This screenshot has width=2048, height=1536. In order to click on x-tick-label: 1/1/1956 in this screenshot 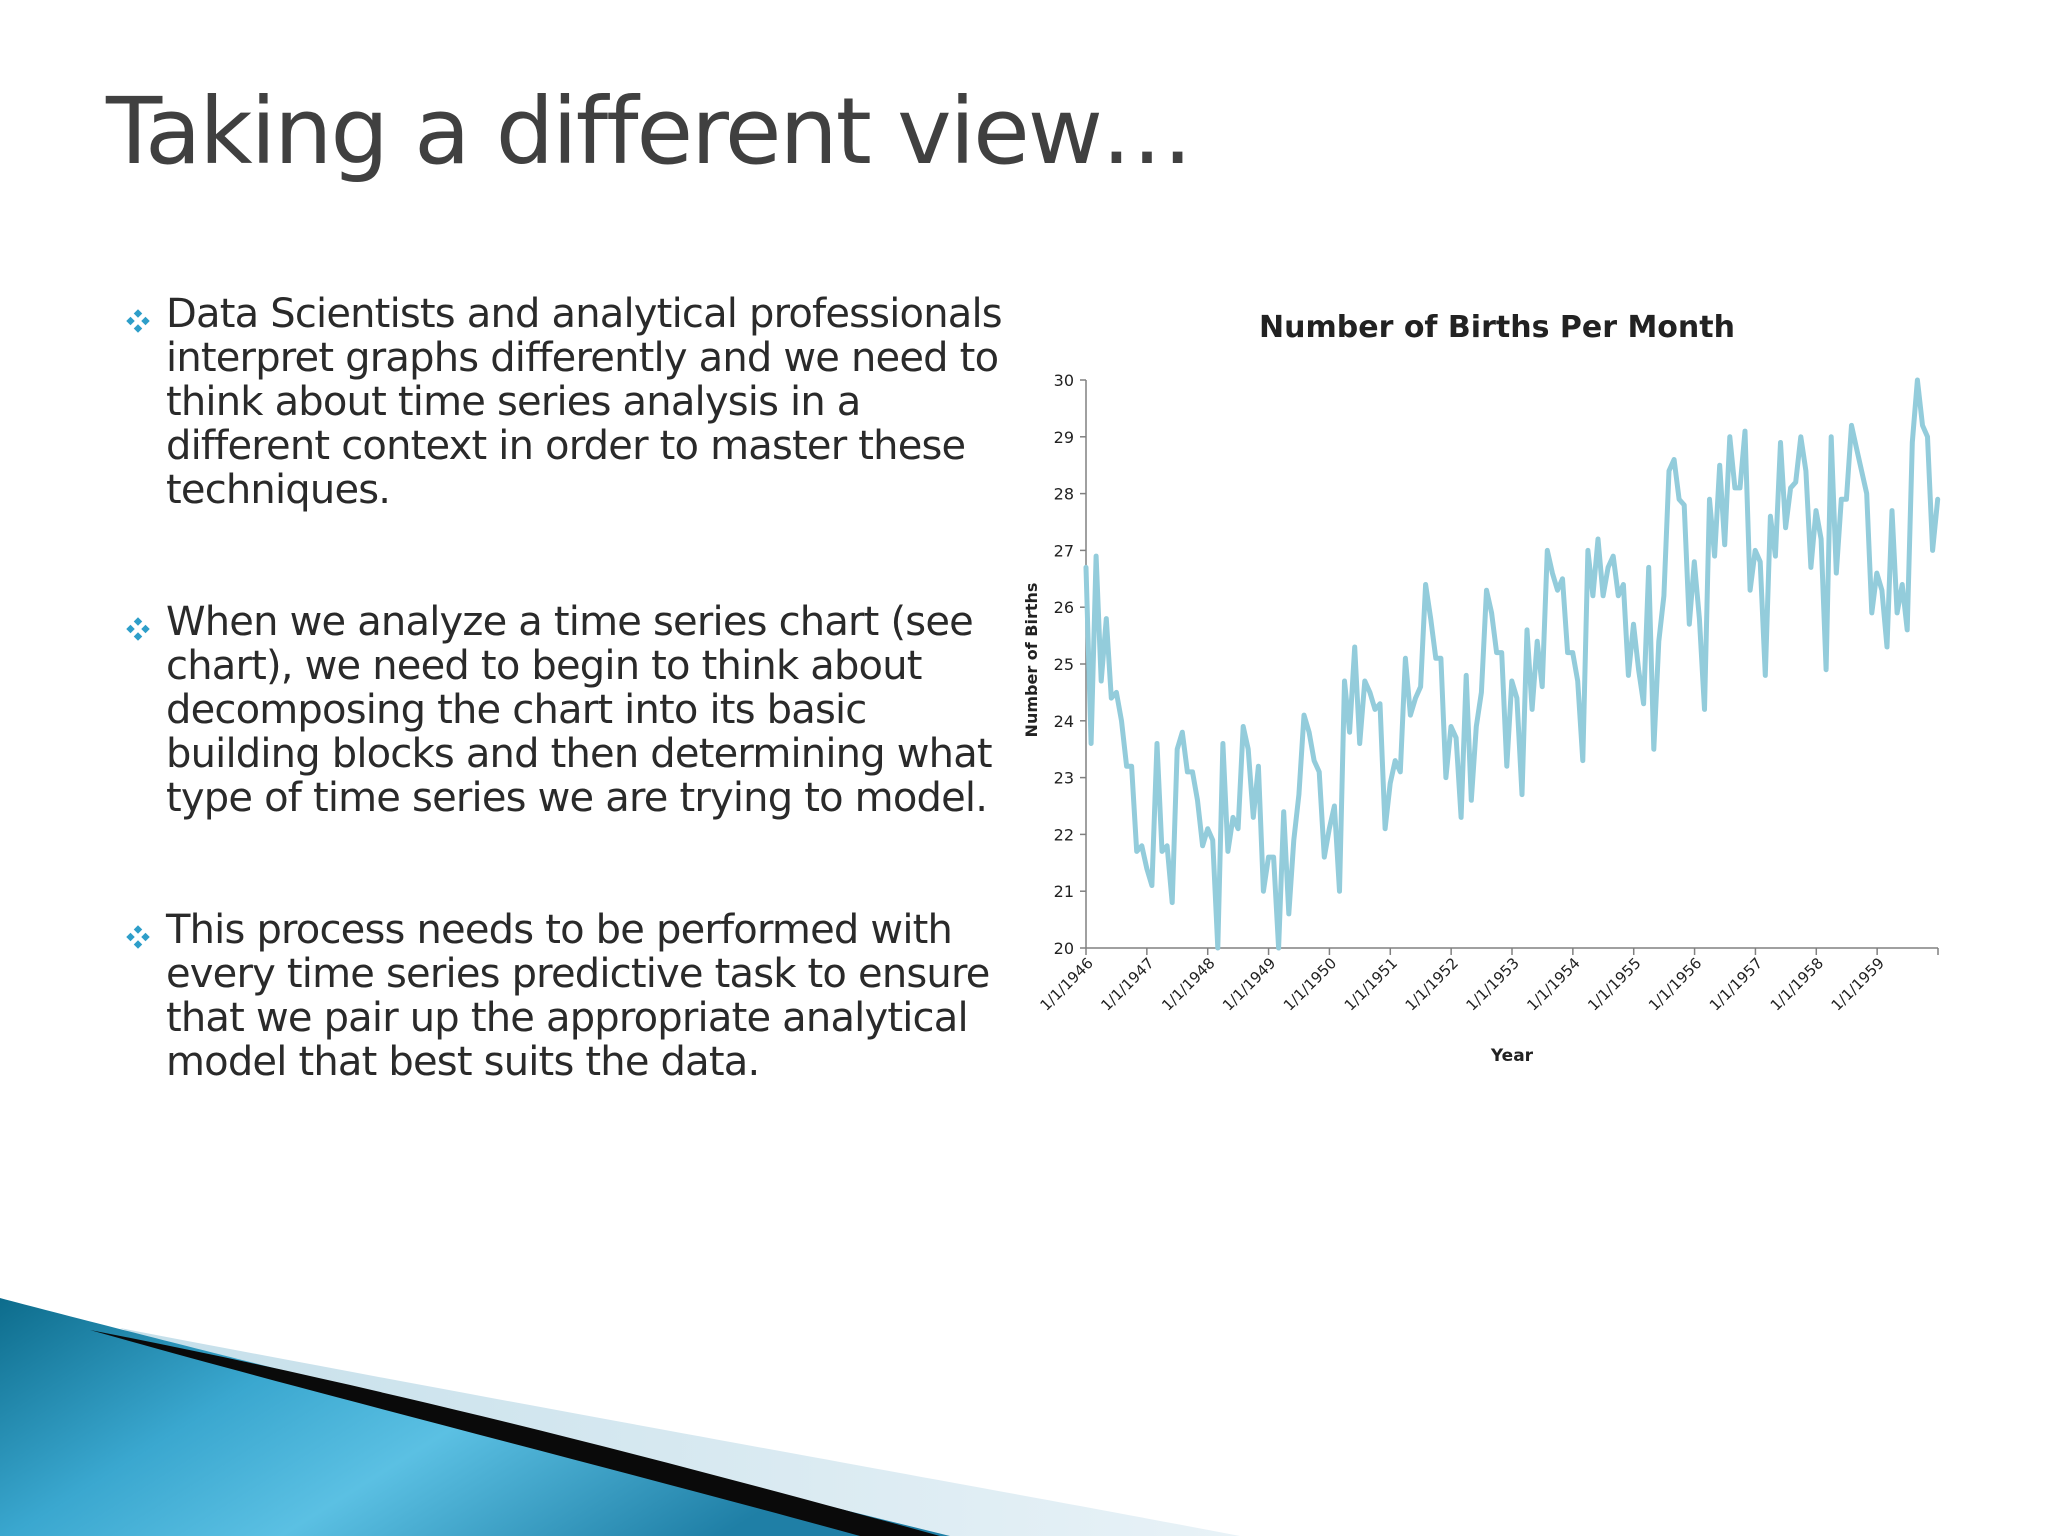, I will do `click(1675, 984)`.